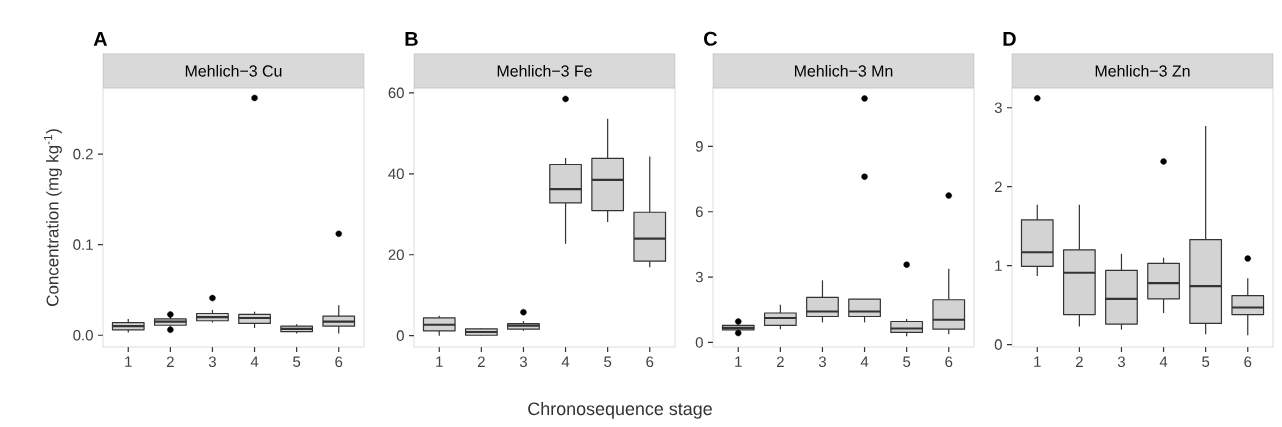  I want to click on chart-title: C, so click(711, 38).